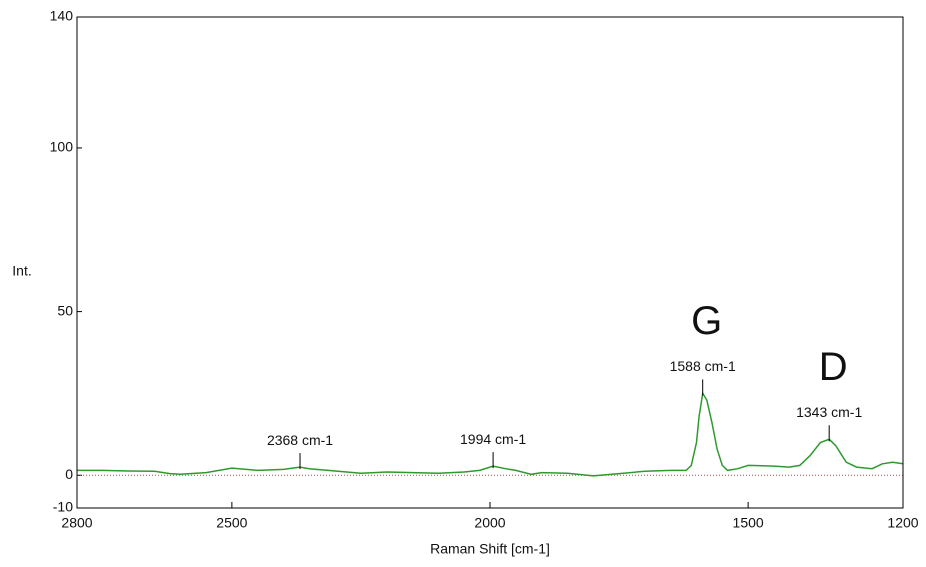  Describe the element at coordinates (829, 412) in the screenshot. I see `peak-label: 1343 cm-1` at that location.